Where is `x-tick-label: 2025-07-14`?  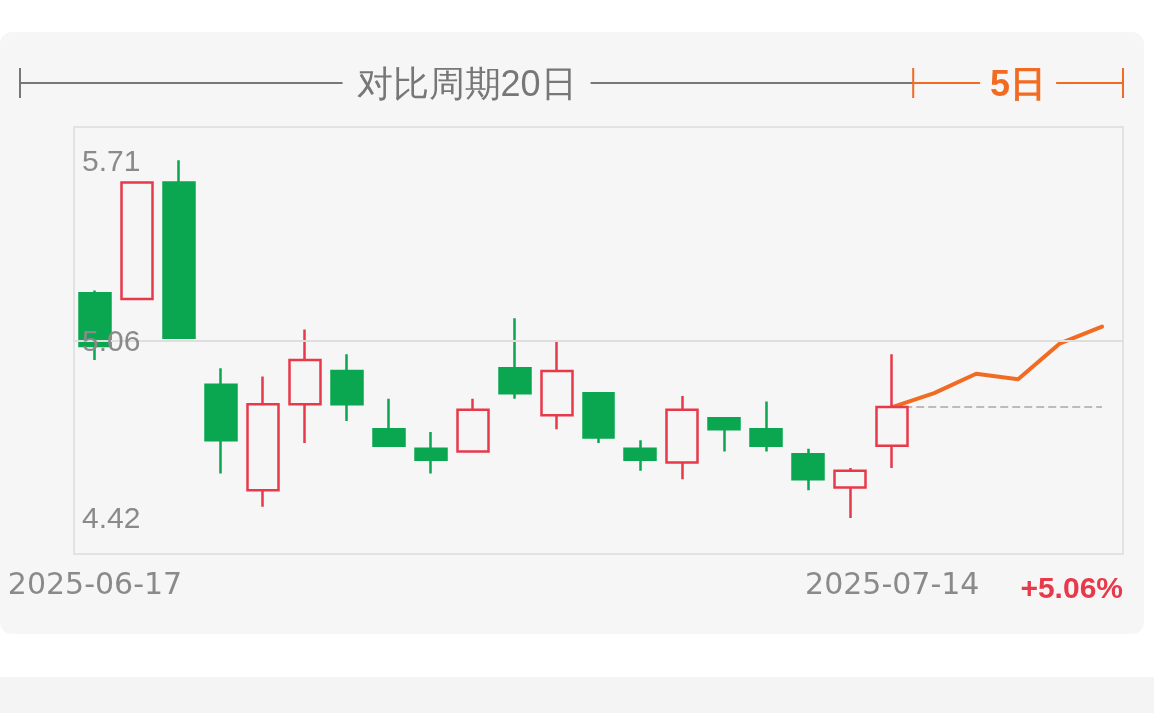
x-tick-label: 2025-07-14 is located at coordinates (892, 583).